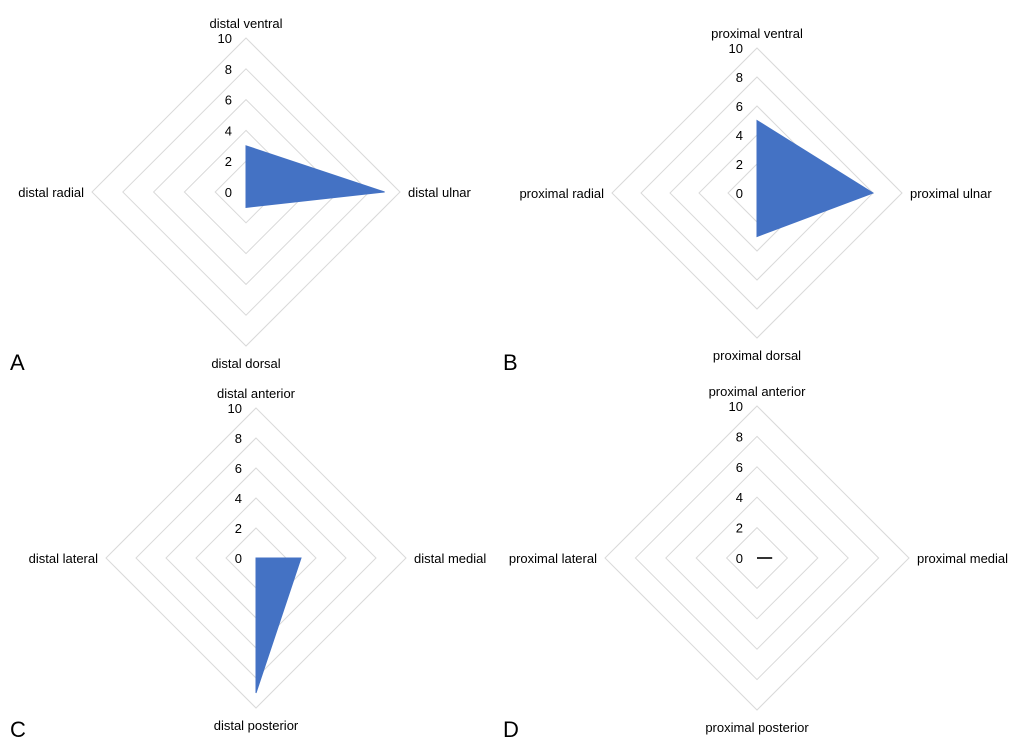 Image resolution: width=1011 pixels, height=738 pixels. Describe the element at coordinates (440, 192) in the screenshot. I see `axis-label: distal ulnar` at that location.